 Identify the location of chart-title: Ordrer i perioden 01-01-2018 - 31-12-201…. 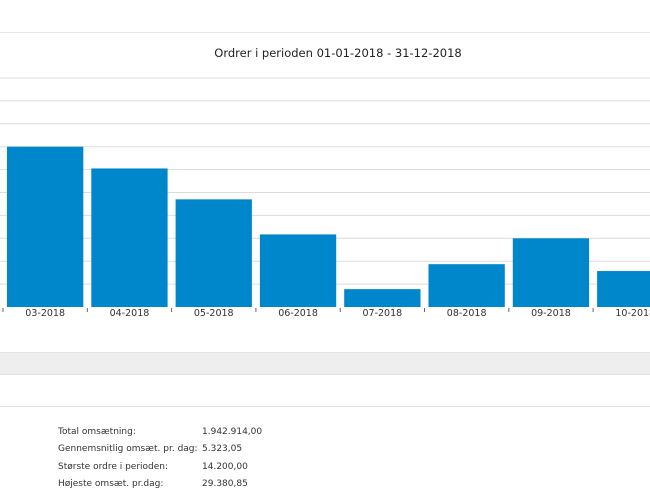
(338, 53).